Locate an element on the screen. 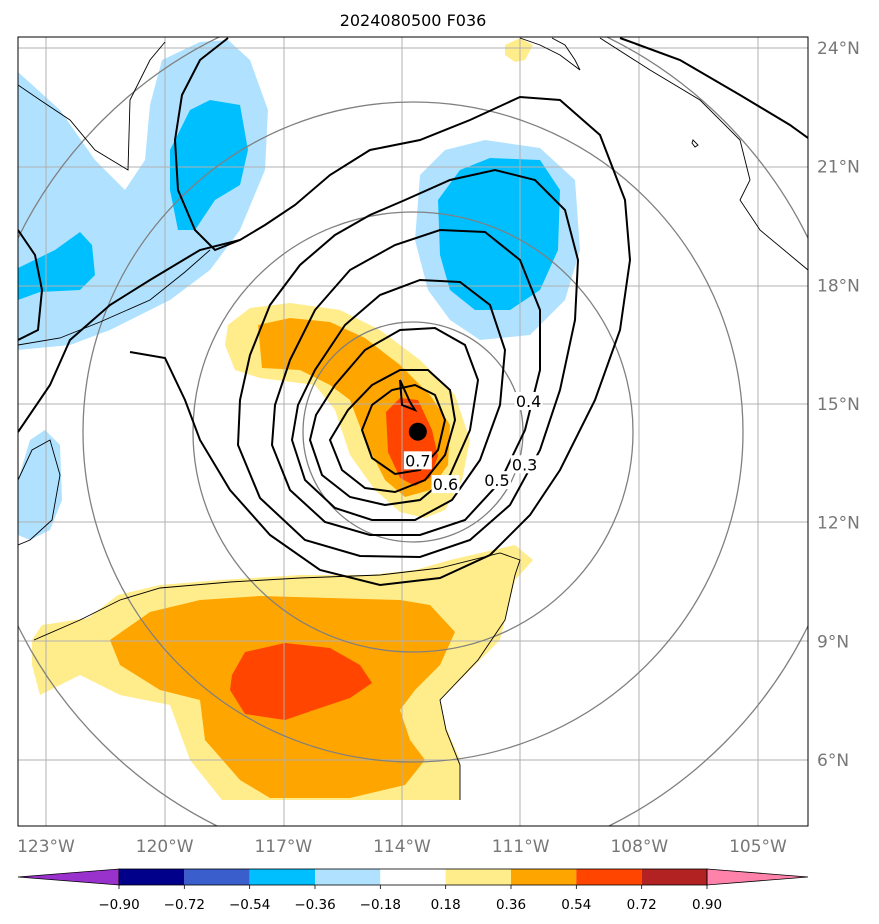  colorbar-outline is located at coordinates (413, 877).